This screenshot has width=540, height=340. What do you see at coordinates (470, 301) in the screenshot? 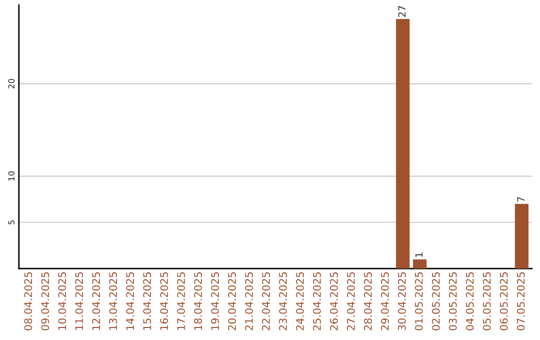
I see `x-tick-label: 04.05.2025` at bounding box center [470, 301].